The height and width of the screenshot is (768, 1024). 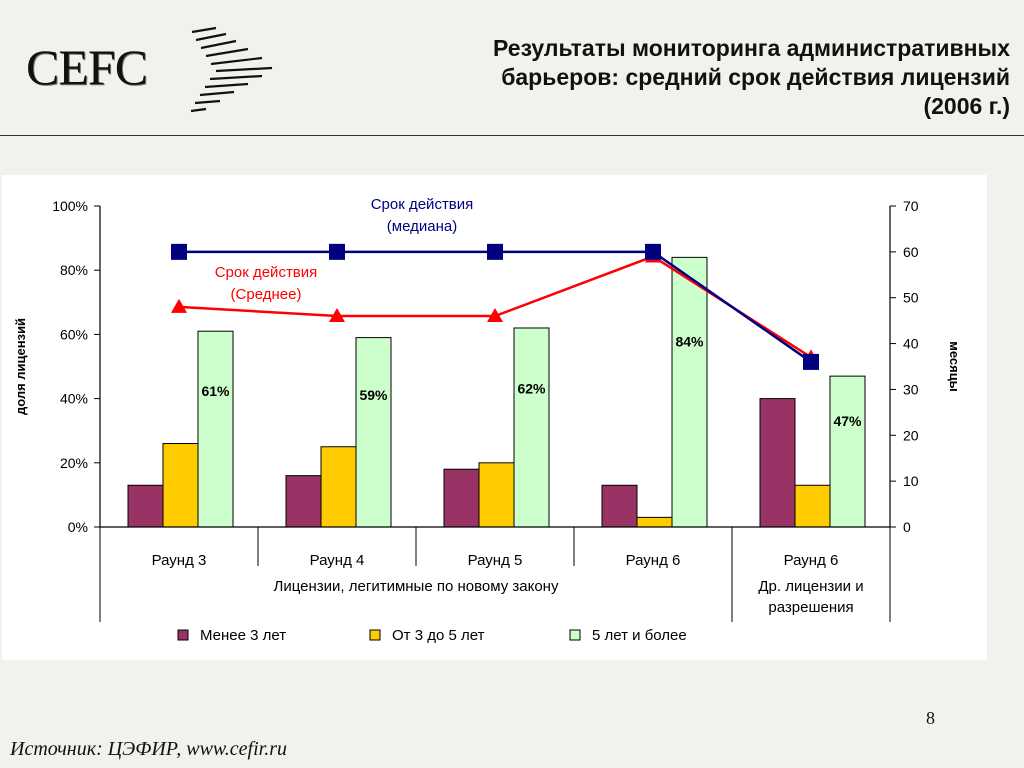 I want to click on legend-label: Менее 3 лет, so click(x=243, y=635).